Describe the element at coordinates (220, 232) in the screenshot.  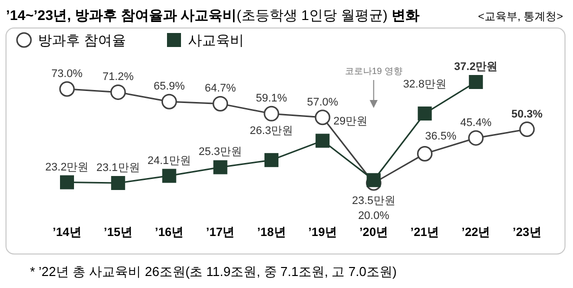
I see `x-tick-label: ’17년` at that location.